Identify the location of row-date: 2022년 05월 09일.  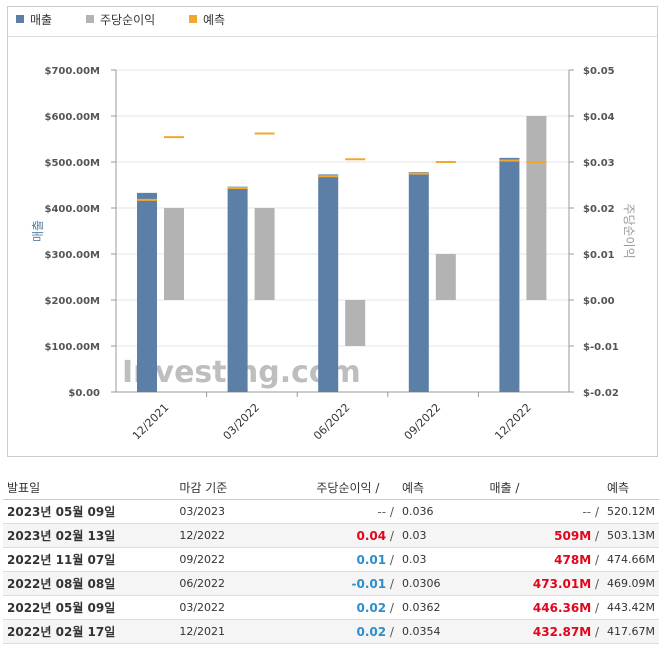
(89, 607).